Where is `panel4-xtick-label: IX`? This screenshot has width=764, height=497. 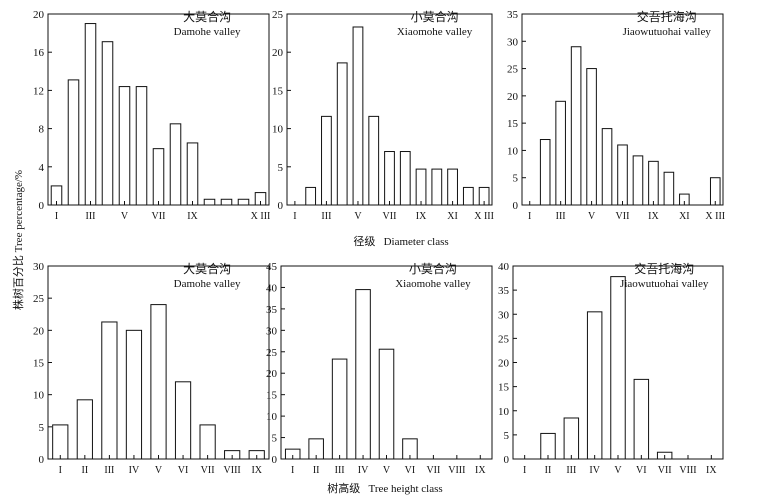 panel4-xtick-label: IX is located at coordinates (480, 470).